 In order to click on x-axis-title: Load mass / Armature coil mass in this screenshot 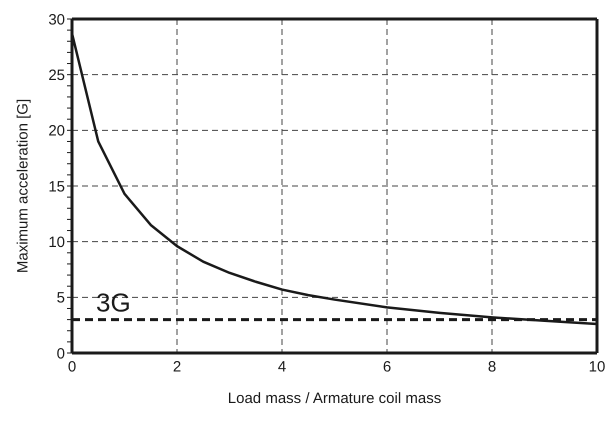, I will do `click(335, 398)`.